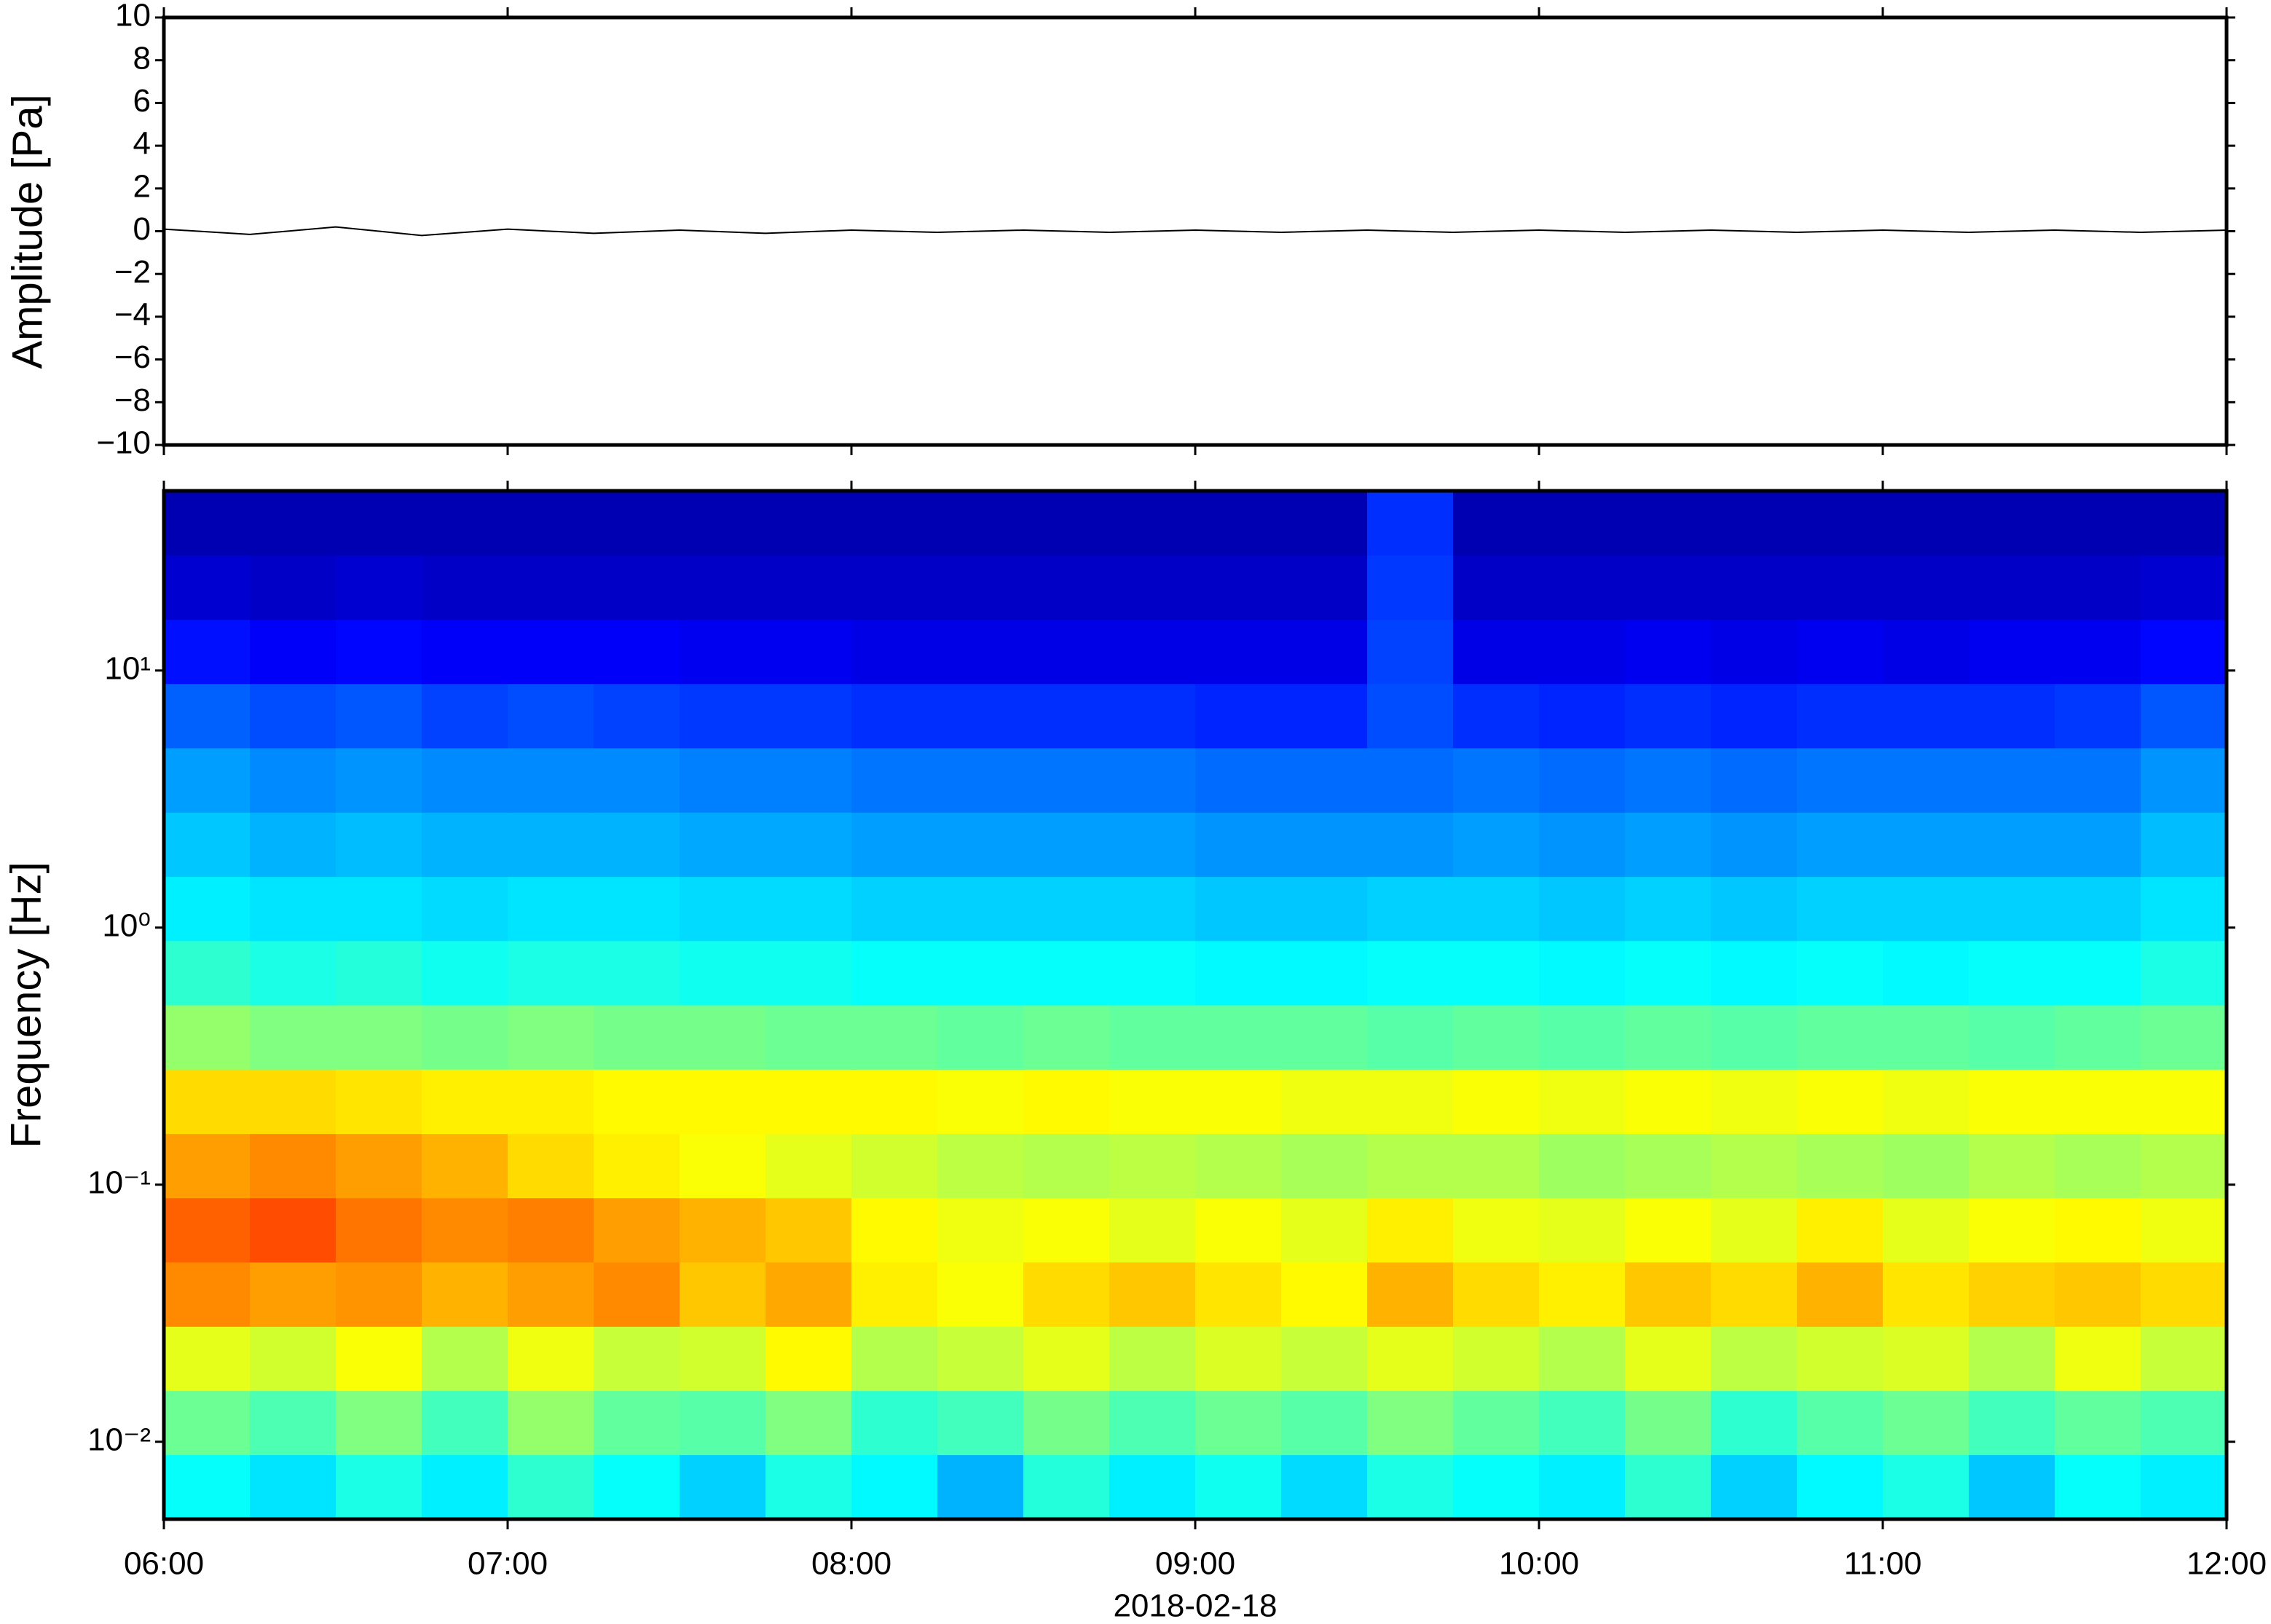  Describe the element at coordinates (132, 400) in the screenshot. I see `y-tick-label: −8` at that location.